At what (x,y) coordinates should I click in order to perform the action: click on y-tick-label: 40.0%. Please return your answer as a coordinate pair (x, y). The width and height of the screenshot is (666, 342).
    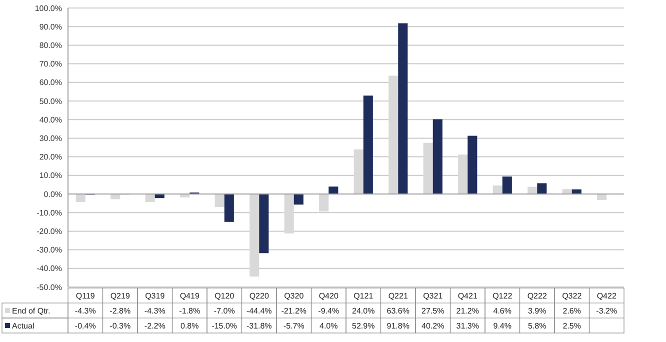
    Looking at the image, I should click on (50, 119).